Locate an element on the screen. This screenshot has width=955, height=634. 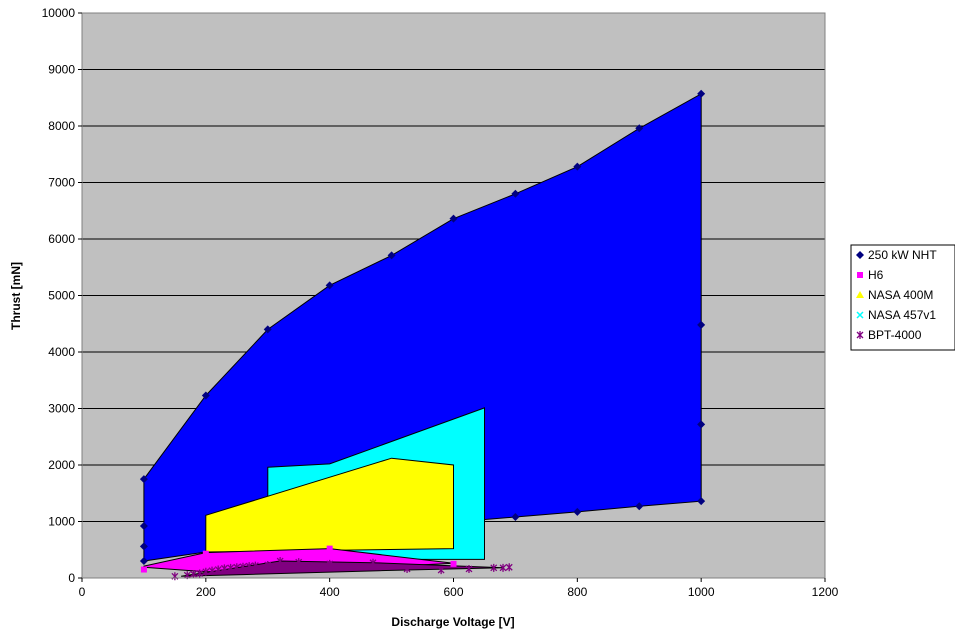
legend-marker-nasa-400m is located at coordinates (860, 294).